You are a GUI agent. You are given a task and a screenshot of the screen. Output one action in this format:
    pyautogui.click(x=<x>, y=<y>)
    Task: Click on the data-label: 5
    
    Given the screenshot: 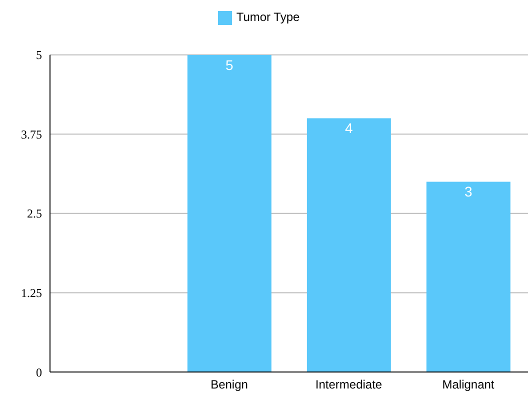 What is the action you would take?
    pyautogui.click(x=230, y=64)
    